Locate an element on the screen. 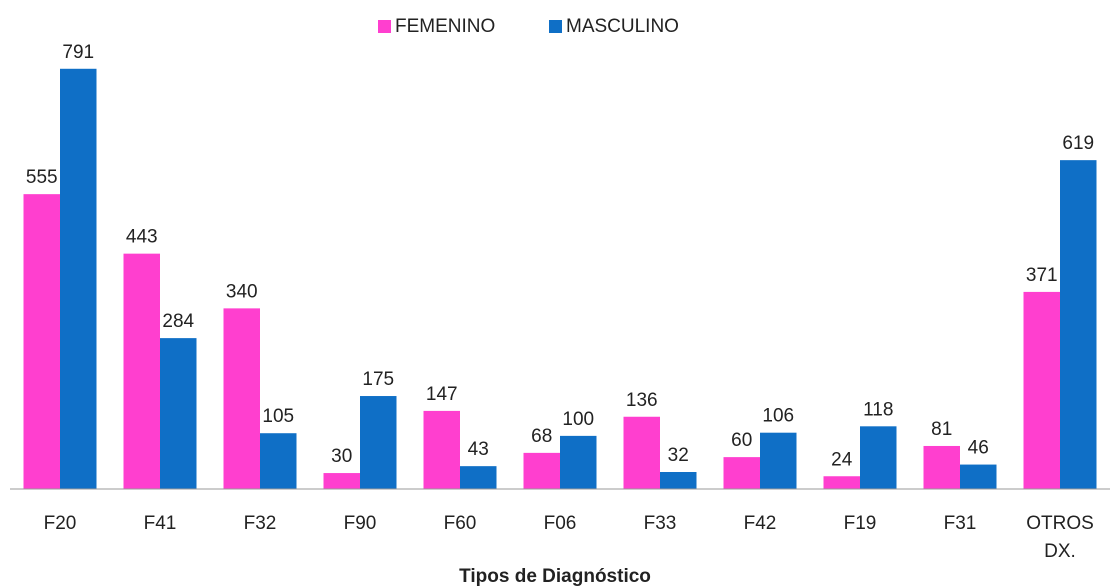 The height and width of the screenshot is (588, 1110). data-label: 30 is located at coordinates (341, 456).